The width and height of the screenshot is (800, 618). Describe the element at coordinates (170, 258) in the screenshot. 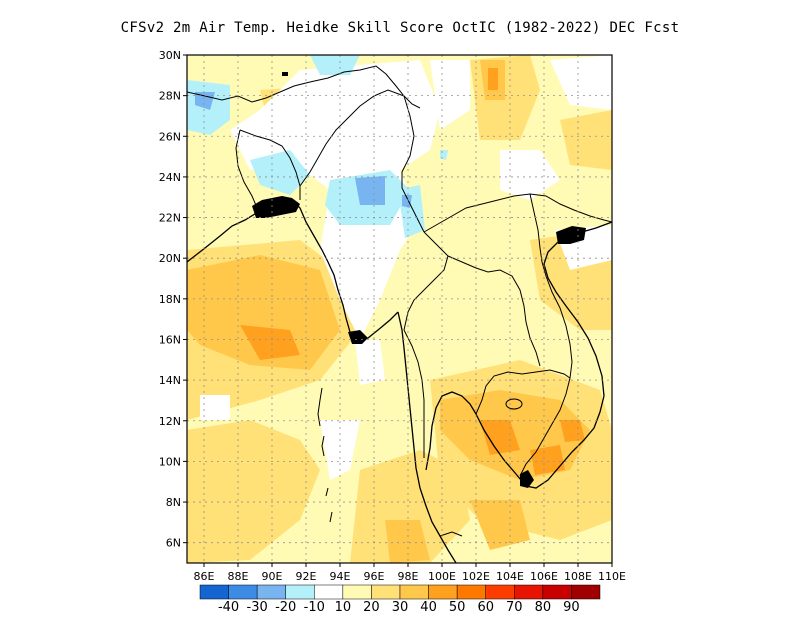

I see `lat-tick-label: 20N` at that location.